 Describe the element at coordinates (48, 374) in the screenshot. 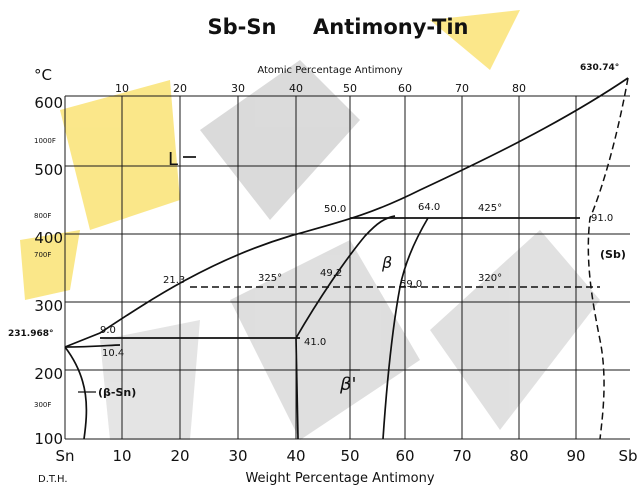

I see `y-tick-celsius: 200` at that location.